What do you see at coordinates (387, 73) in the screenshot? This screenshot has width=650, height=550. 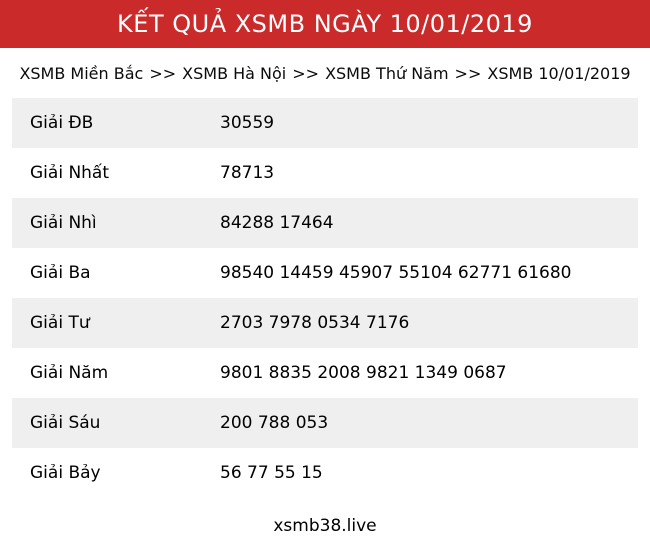 I see `breadcrumb-item-thu-nam: XSMB Thứ Năm` at bounding box center [387, 73].